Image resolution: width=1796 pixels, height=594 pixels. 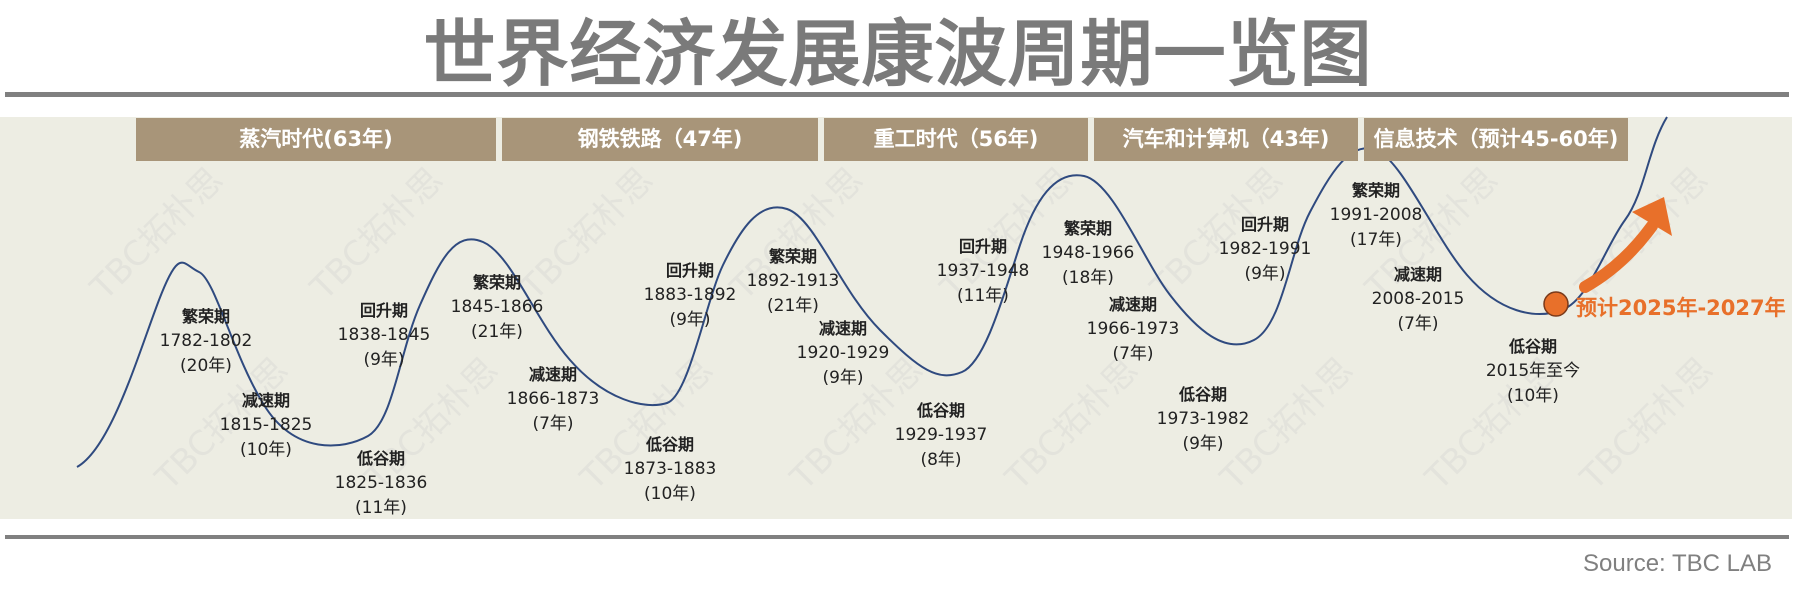 I want to click on upturn-arrow-head, so click(x=1652, y=216).